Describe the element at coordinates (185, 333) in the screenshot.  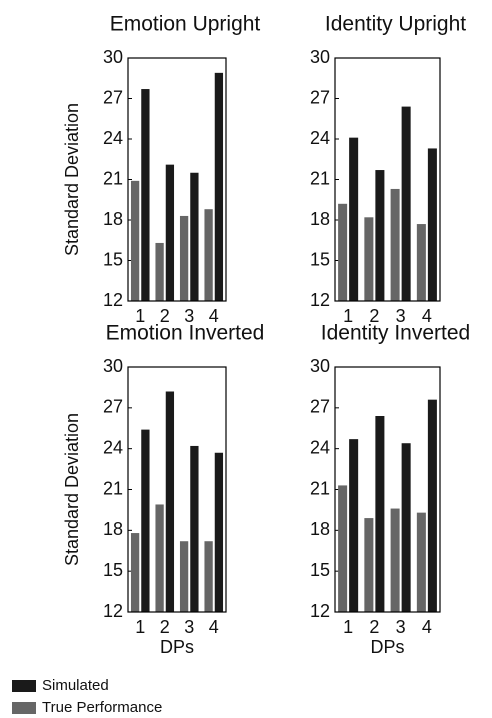
I see `chart-title: Emotion Inverted` at that location.